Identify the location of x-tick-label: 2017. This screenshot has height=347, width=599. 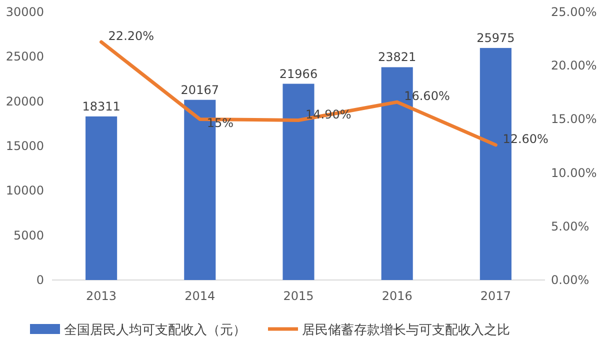
(495, 296).